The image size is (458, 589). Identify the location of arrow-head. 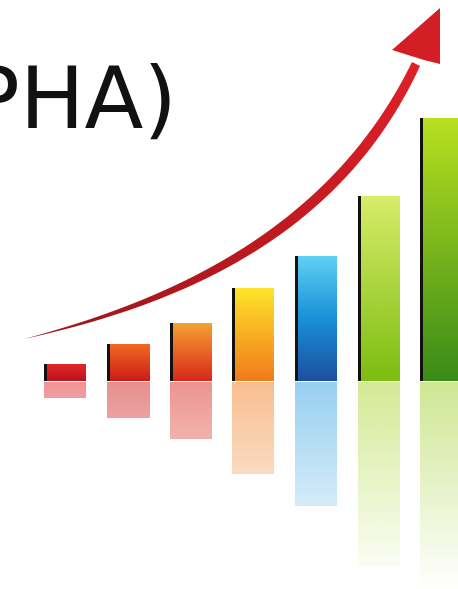
(416, 36).